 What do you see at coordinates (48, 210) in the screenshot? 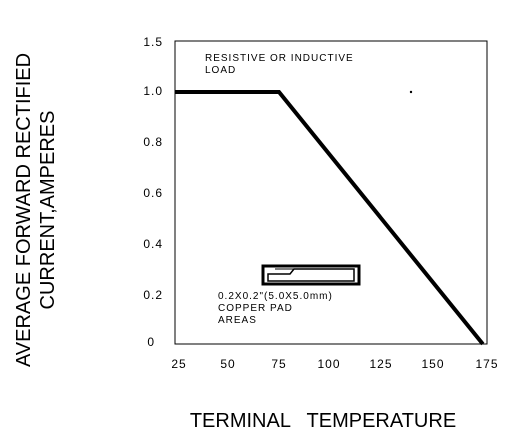
I see `y-axis-title-line2: CURRENT,AMPERES` at bounding box center [48, 210].